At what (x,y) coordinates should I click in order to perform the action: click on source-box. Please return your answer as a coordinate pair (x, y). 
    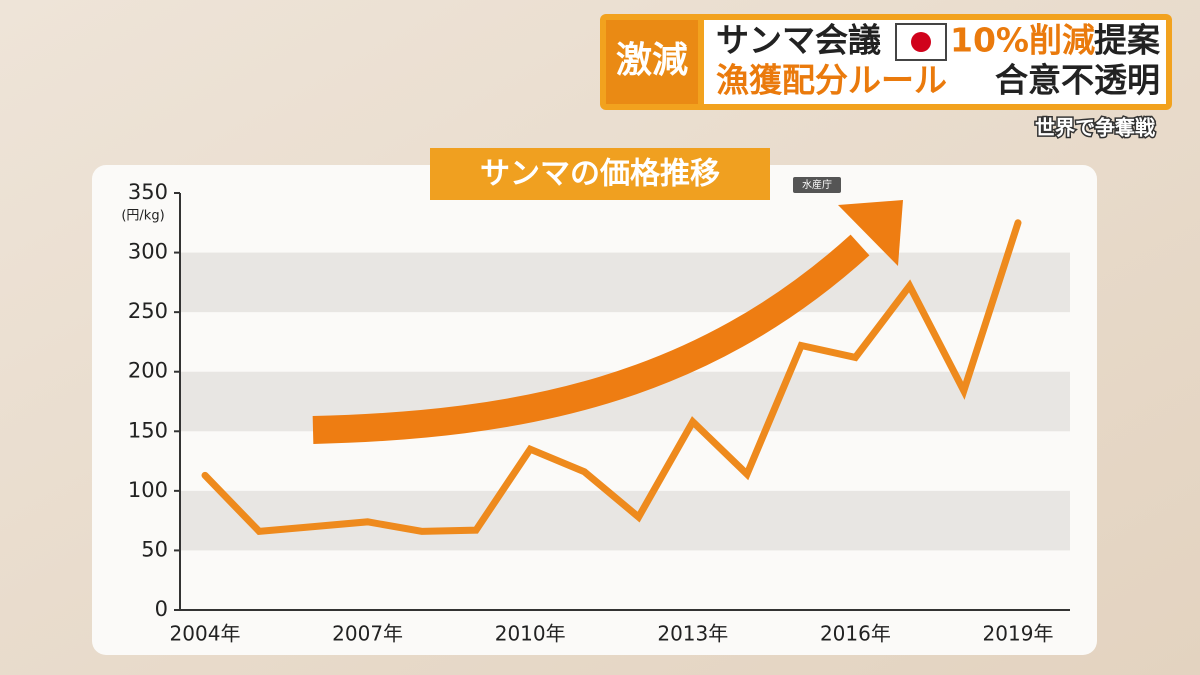
    Looking at the image, I should click on (817, 185).